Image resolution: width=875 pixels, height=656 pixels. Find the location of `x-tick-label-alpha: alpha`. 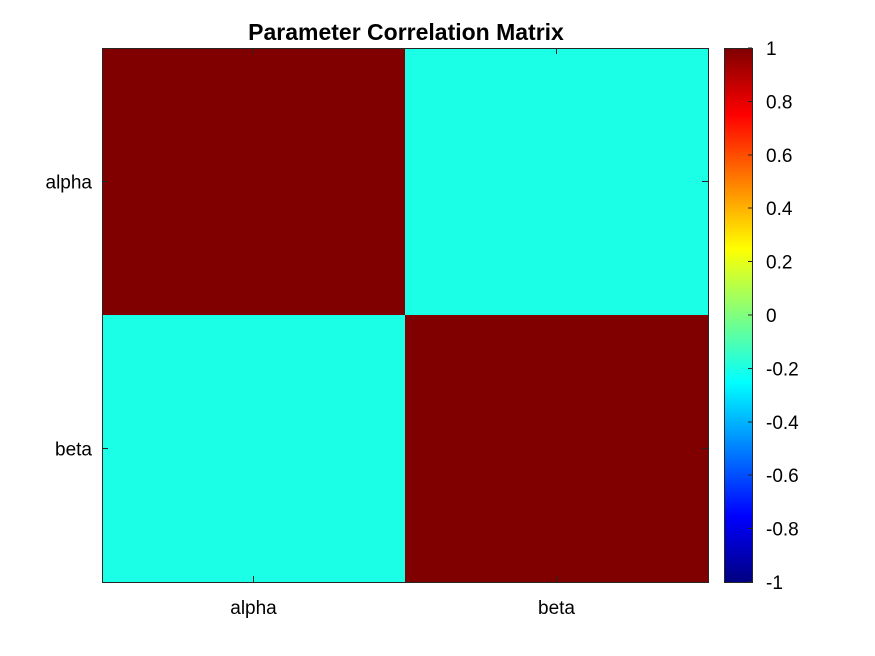

x-tick-label-alpha: alpha is located at coordinates (253, 608).